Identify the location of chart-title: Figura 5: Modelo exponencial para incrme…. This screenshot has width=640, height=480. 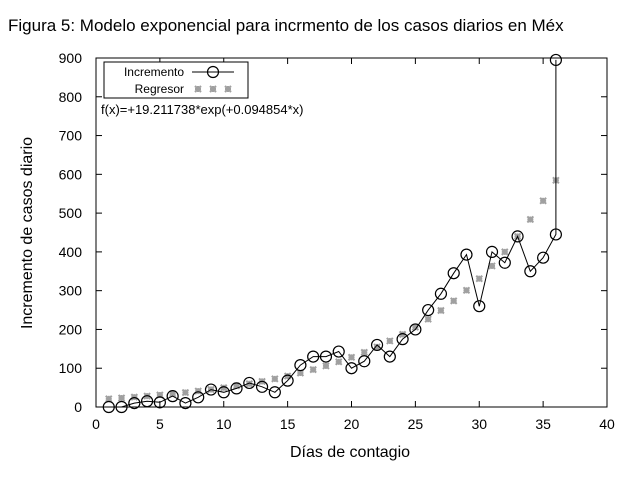
(286, 25).